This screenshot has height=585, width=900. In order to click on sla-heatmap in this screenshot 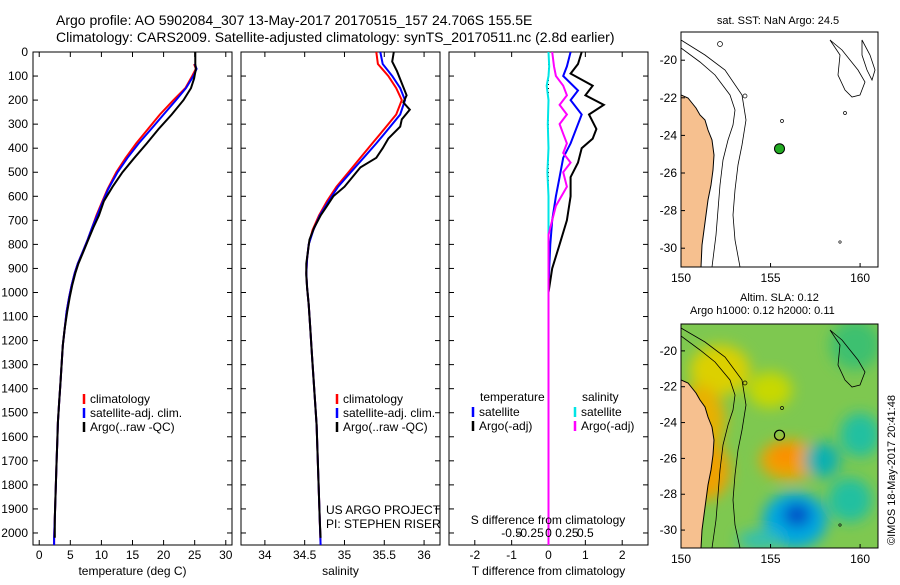, I will do `click(779, 436)`.